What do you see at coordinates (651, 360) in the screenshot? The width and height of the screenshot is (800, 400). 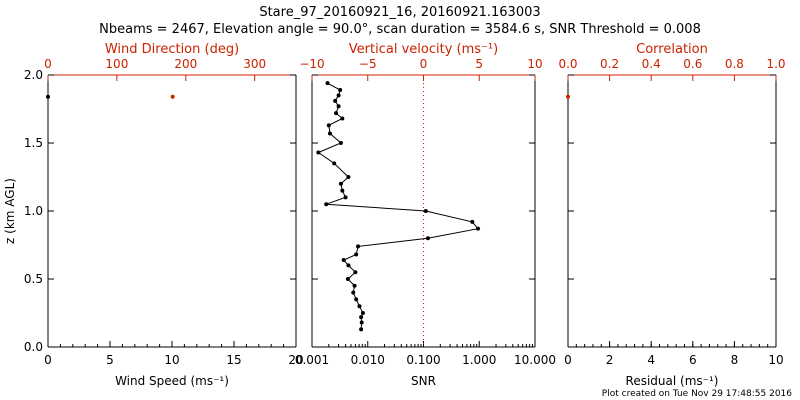 I see `x-tick-label: 4` at bounding box center [651, 360].